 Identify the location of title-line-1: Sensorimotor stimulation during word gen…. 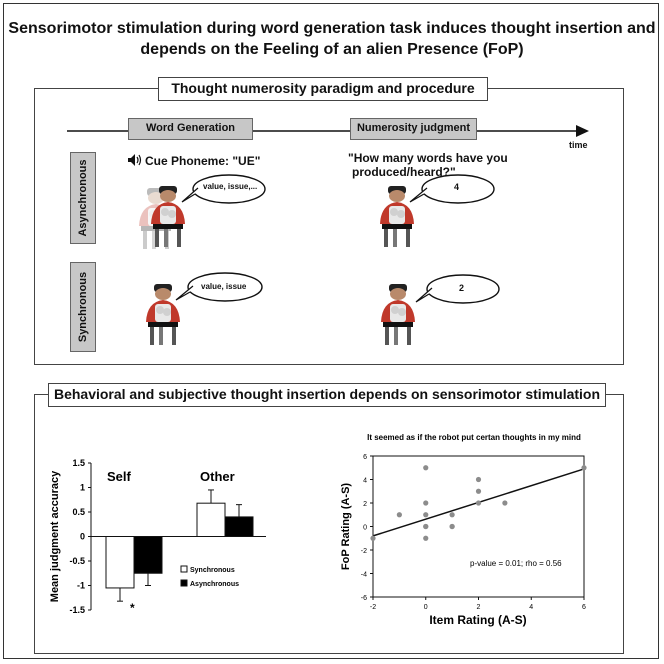
(332, 28).